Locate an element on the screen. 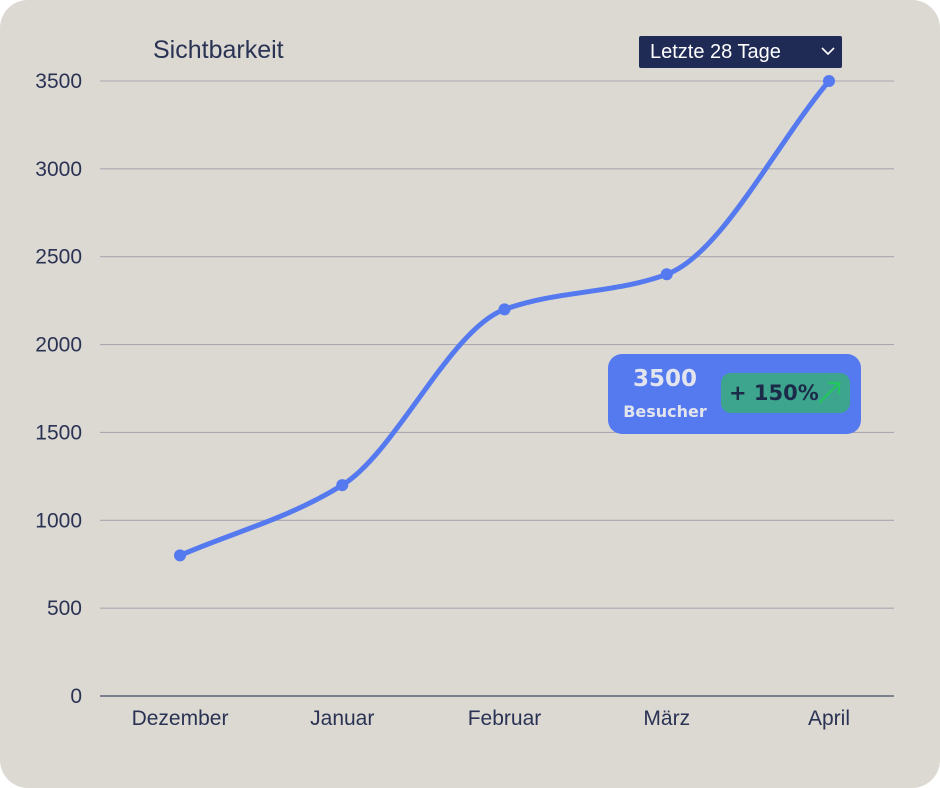 The width and height of the screenshot is (940, 788). callout-label: Besucher is located at coordinates (665, 411).